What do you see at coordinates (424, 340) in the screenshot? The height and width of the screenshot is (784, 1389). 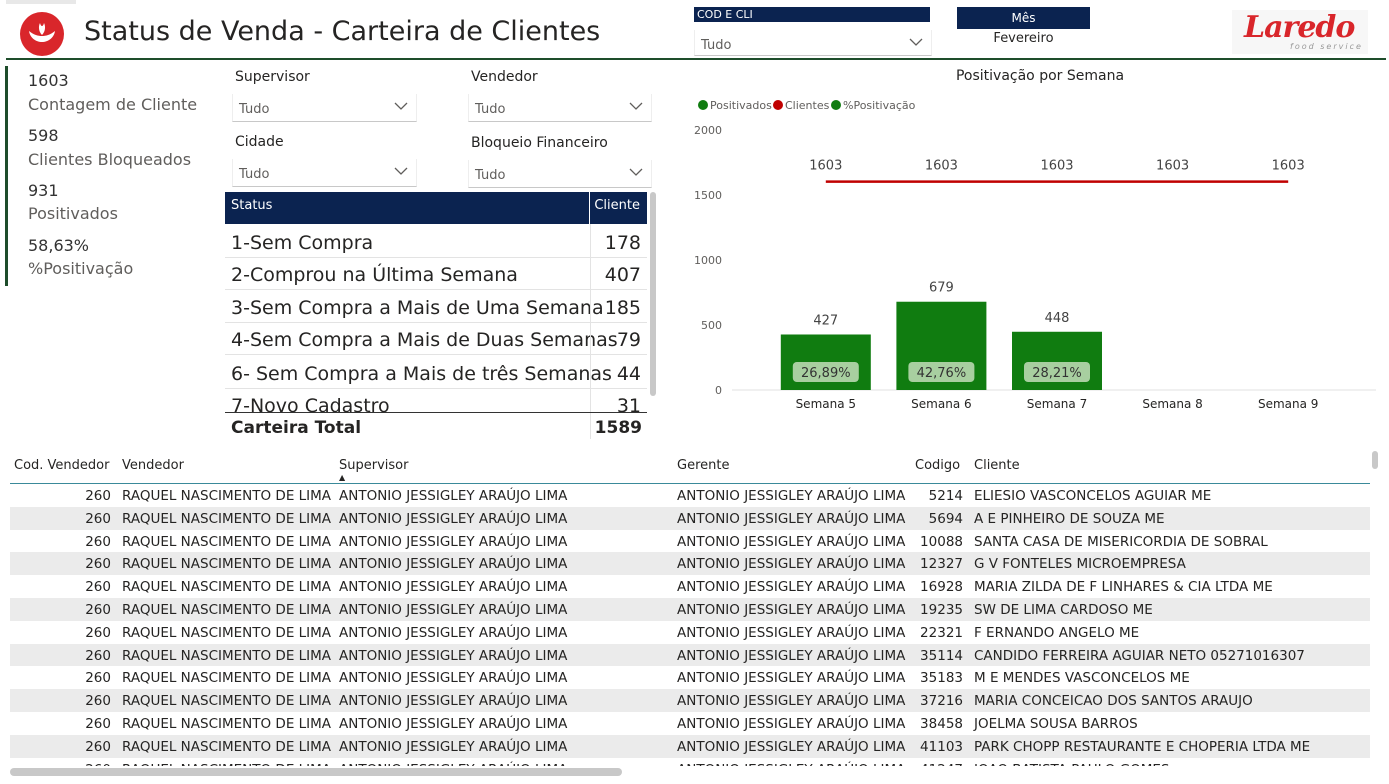 I see `status-cell: 4-Sem Compra a Mais de Duas Semanas` at bounding box center [424, 340].